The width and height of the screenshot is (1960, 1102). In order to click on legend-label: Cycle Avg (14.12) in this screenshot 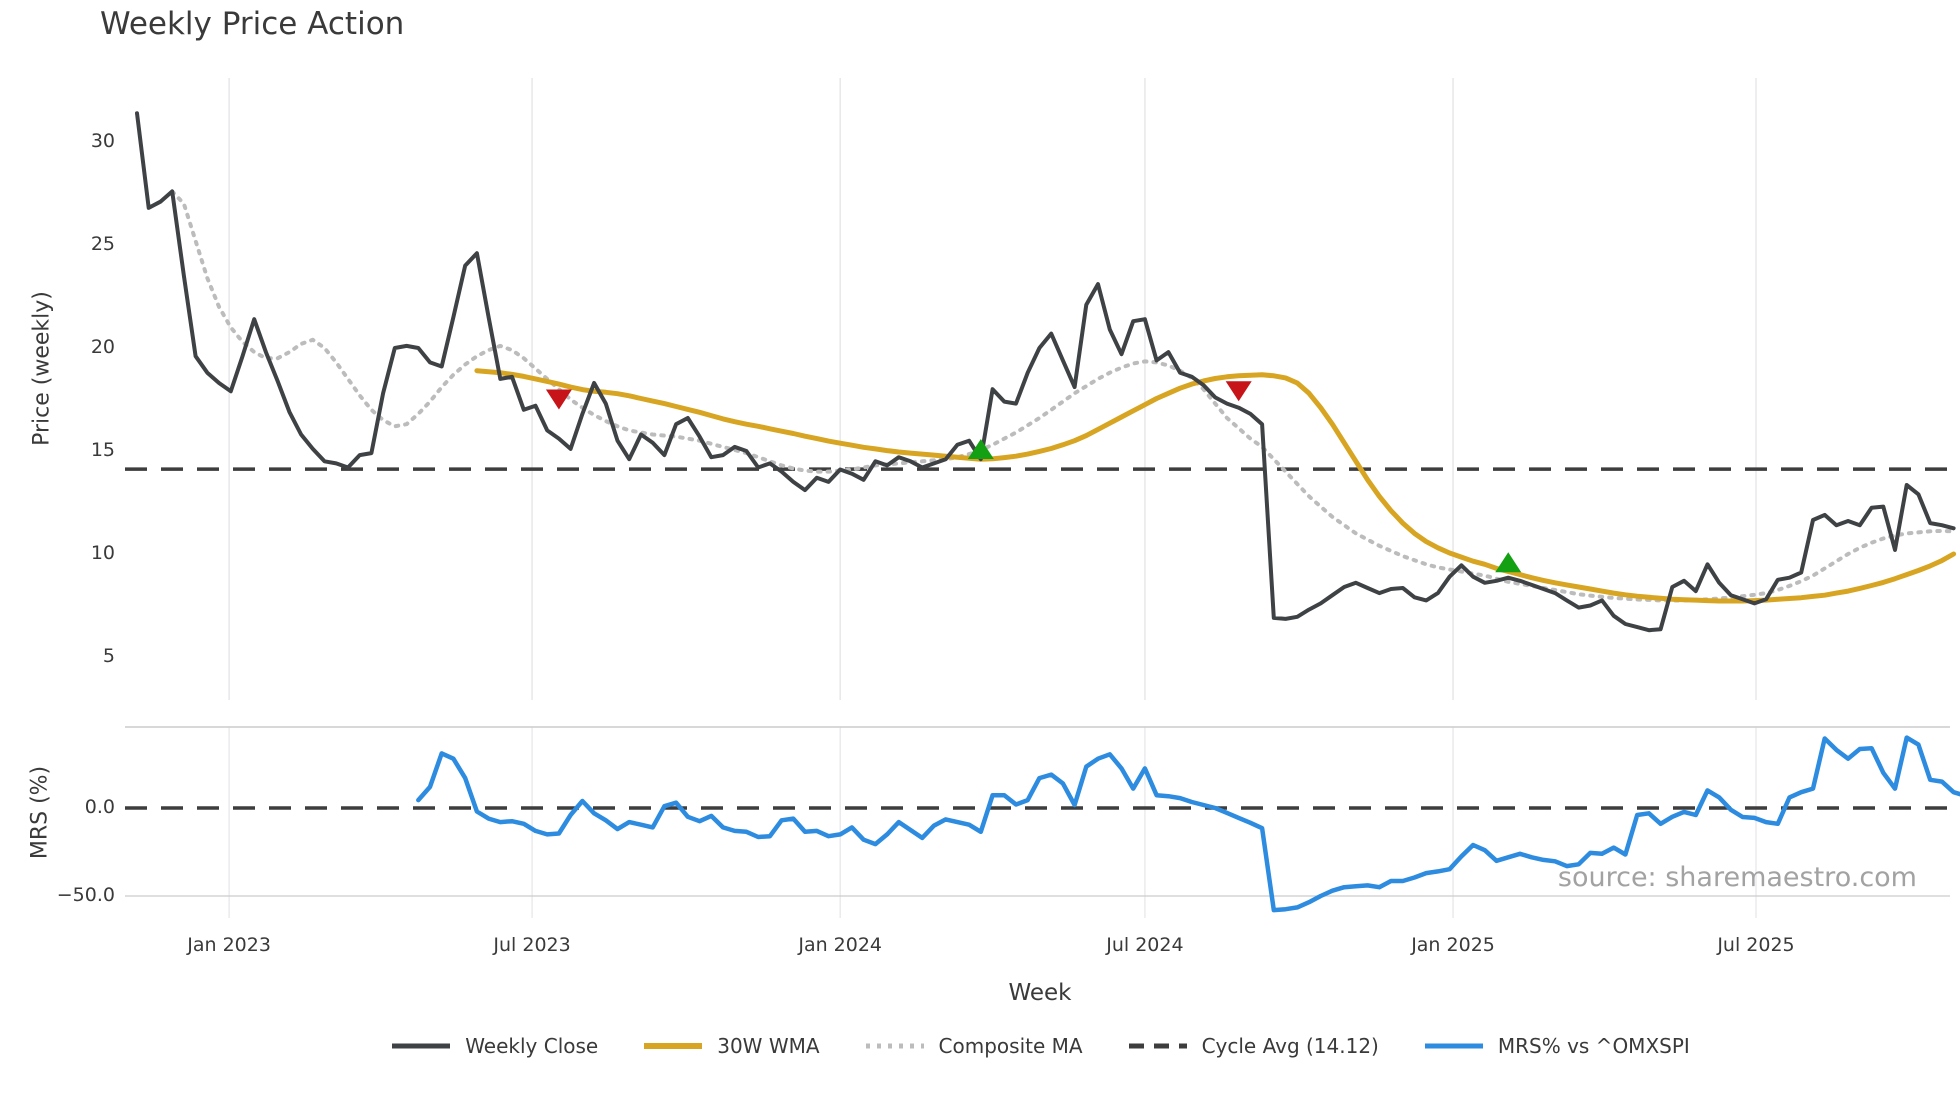, I will do `click(1290, 1046)`.